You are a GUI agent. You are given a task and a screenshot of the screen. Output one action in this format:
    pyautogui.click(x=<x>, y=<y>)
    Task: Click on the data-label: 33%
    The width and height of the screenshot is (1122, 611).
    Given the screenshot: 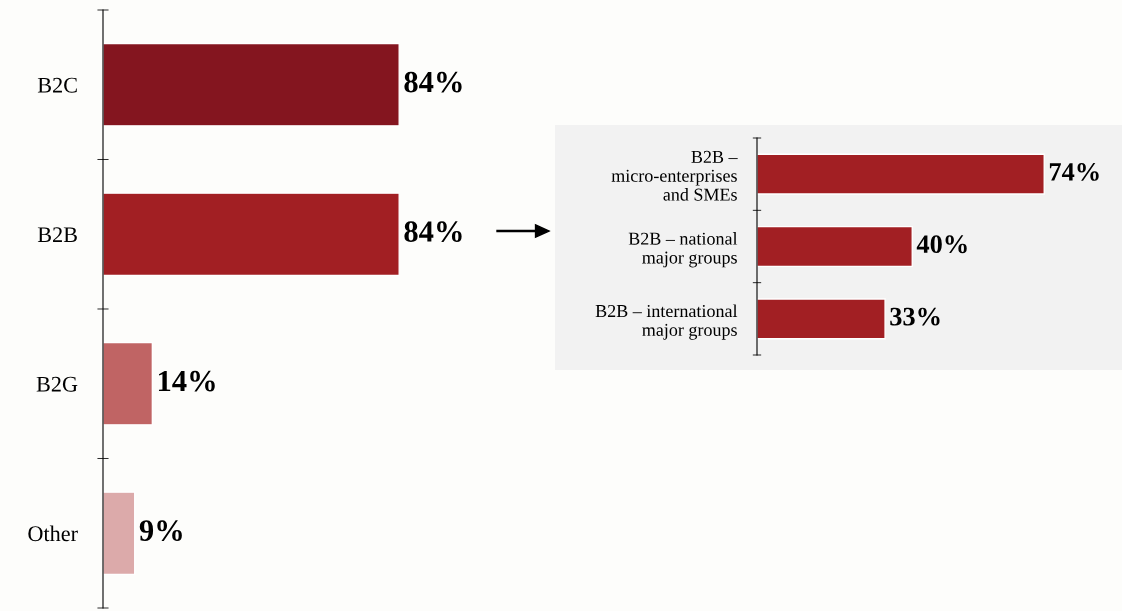 What is the action you would take?
    pyautogui.click(x=915, y=316)
    